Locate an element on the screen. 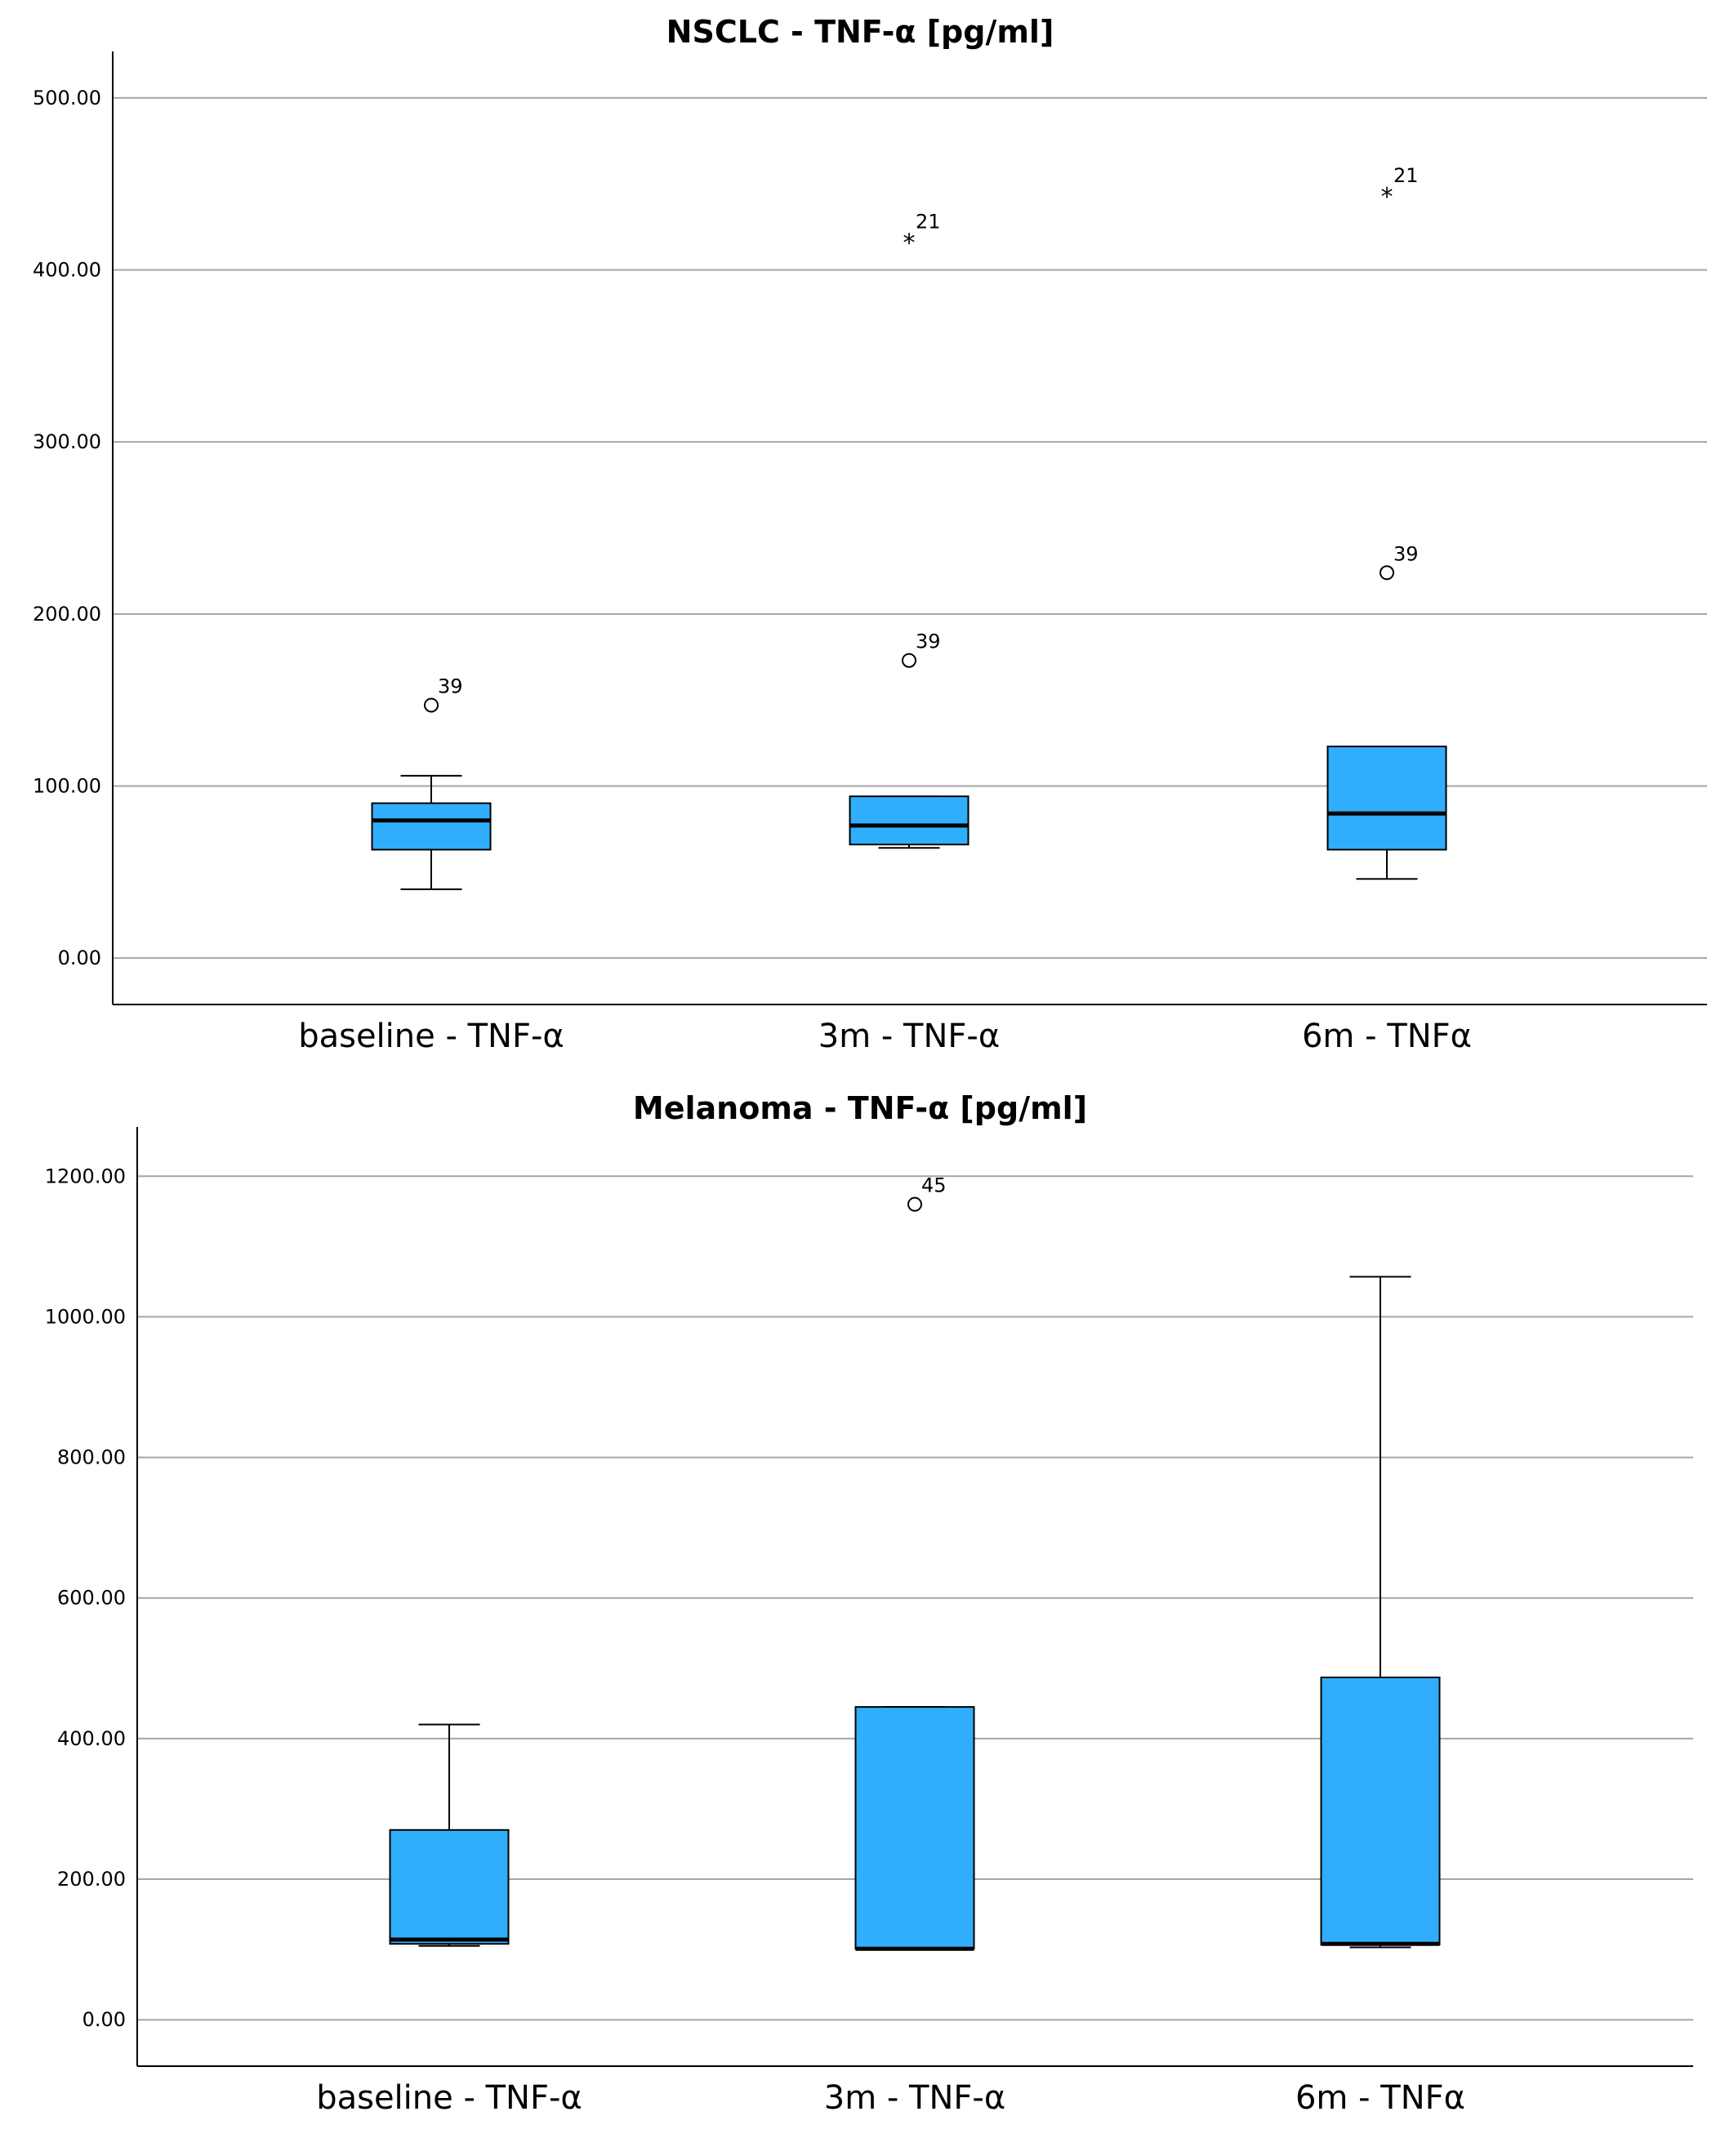 This screenshot has width=1734, height=2156. melanoma-y-tick-label: 600.00 is located at coordinates (91, 1598).